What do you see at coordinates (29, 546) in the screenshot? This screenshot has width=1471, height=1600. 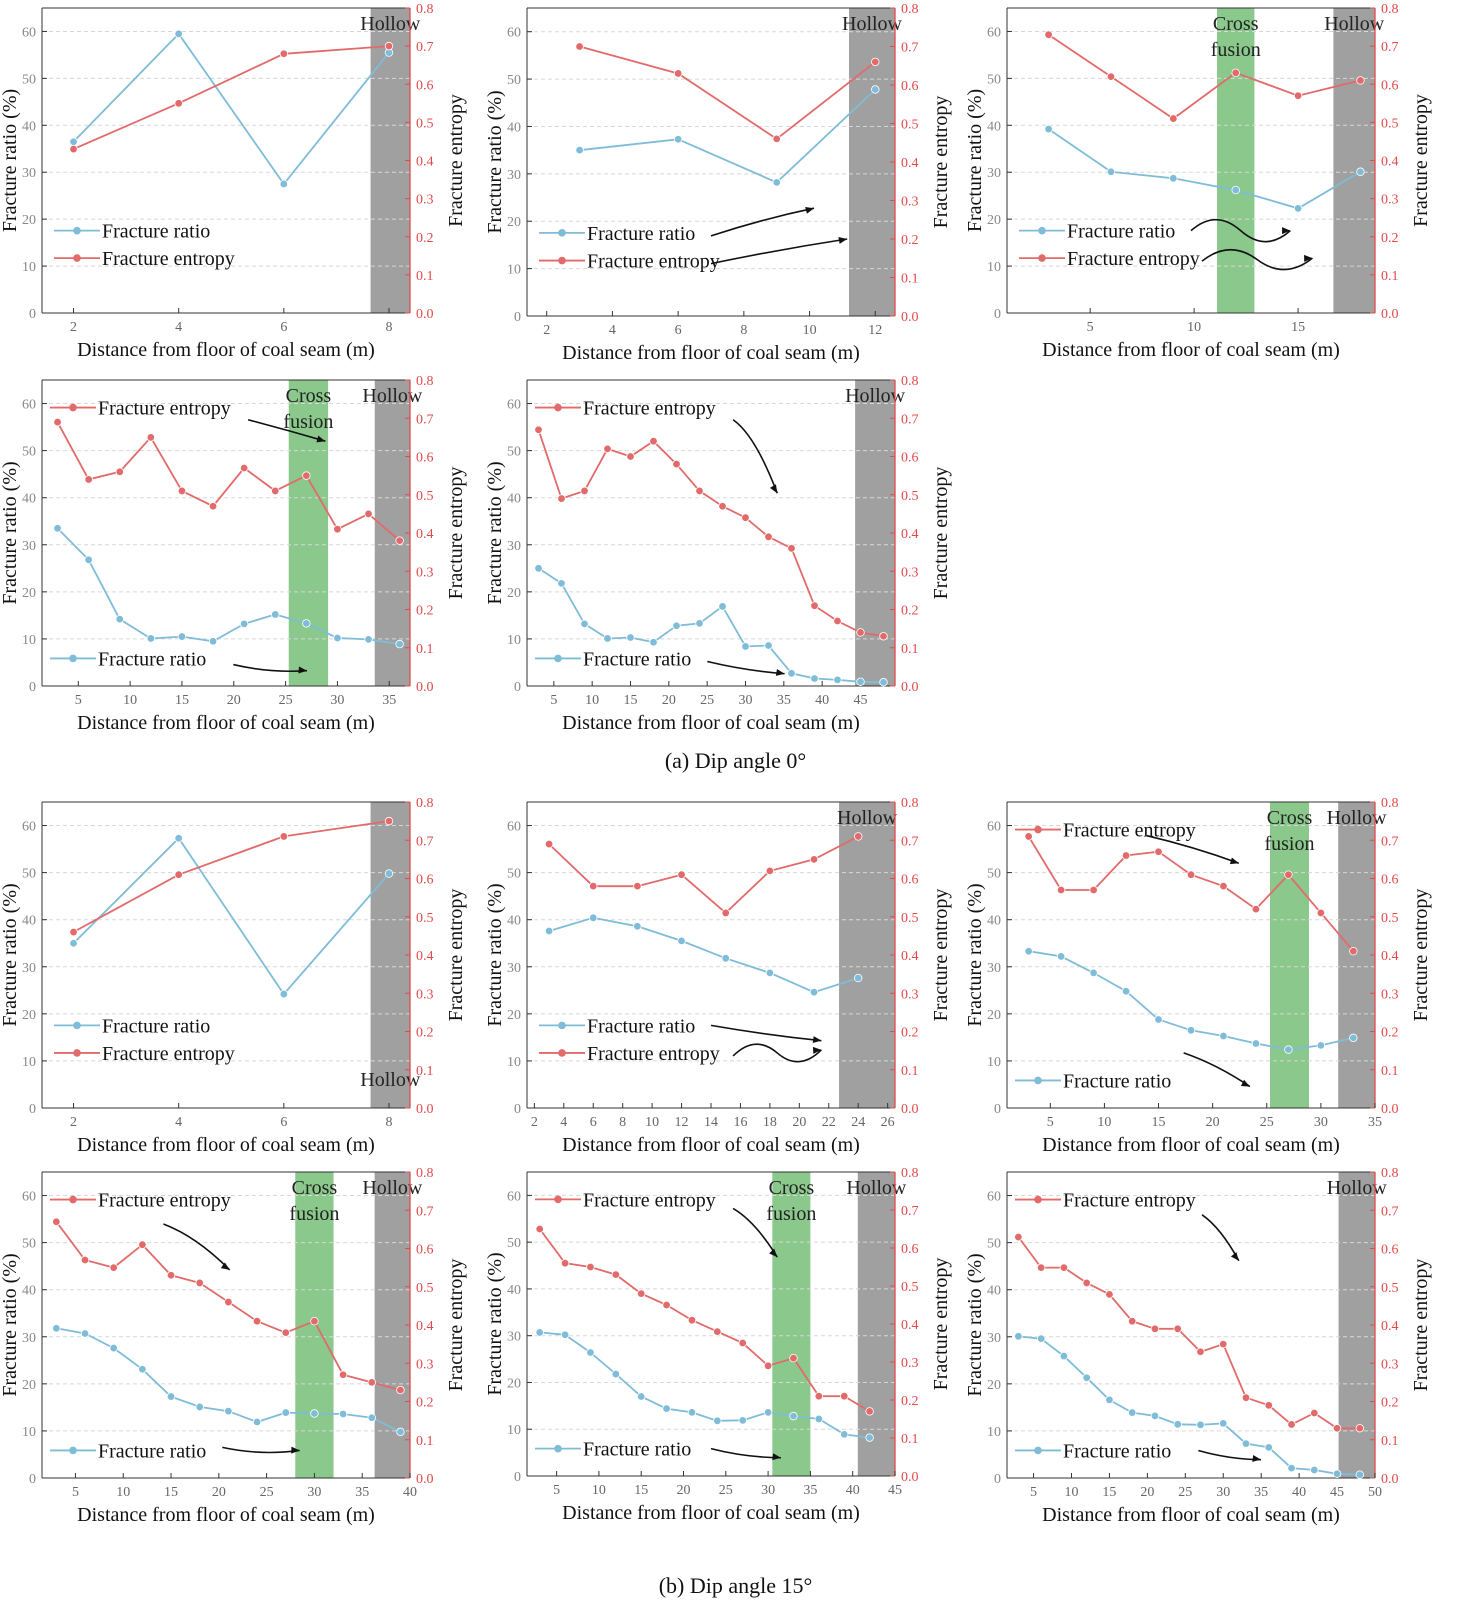 I see `y-tick-label: 30` at bounding box center [29, 546].